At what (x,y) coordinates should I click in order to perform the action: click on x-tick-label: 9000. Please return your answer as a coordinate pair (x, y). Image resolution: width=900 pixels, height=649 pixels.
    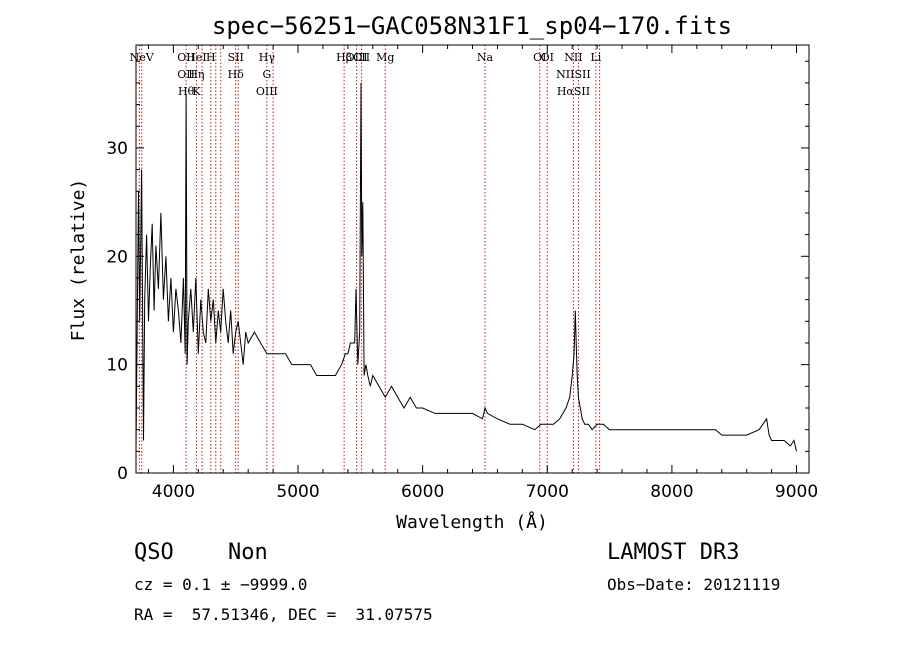
    Looking at the image, I should click on (796, 492).